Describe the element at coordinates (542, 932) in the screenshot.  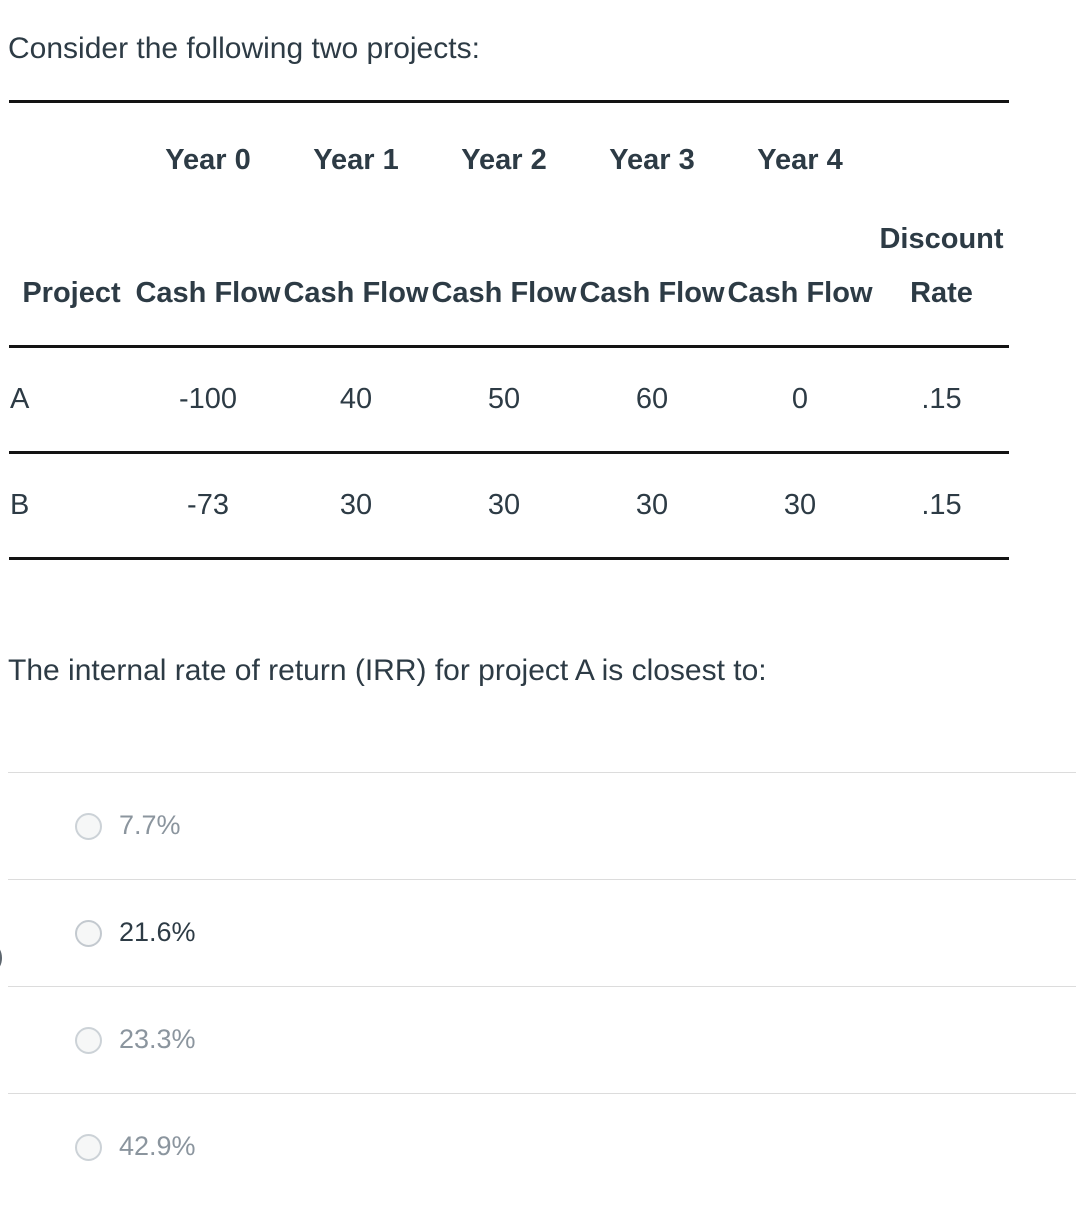
I see `answer-option-2: 21.6%` at that location.